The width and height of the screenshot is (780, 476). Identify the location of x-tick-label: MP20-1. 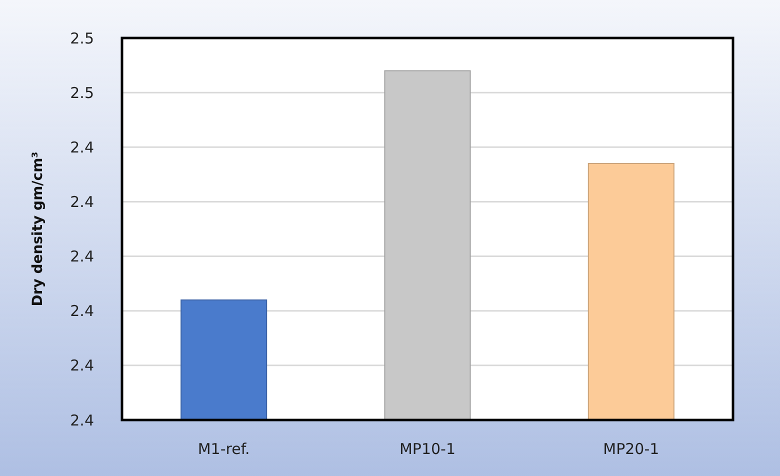
(631, 449).